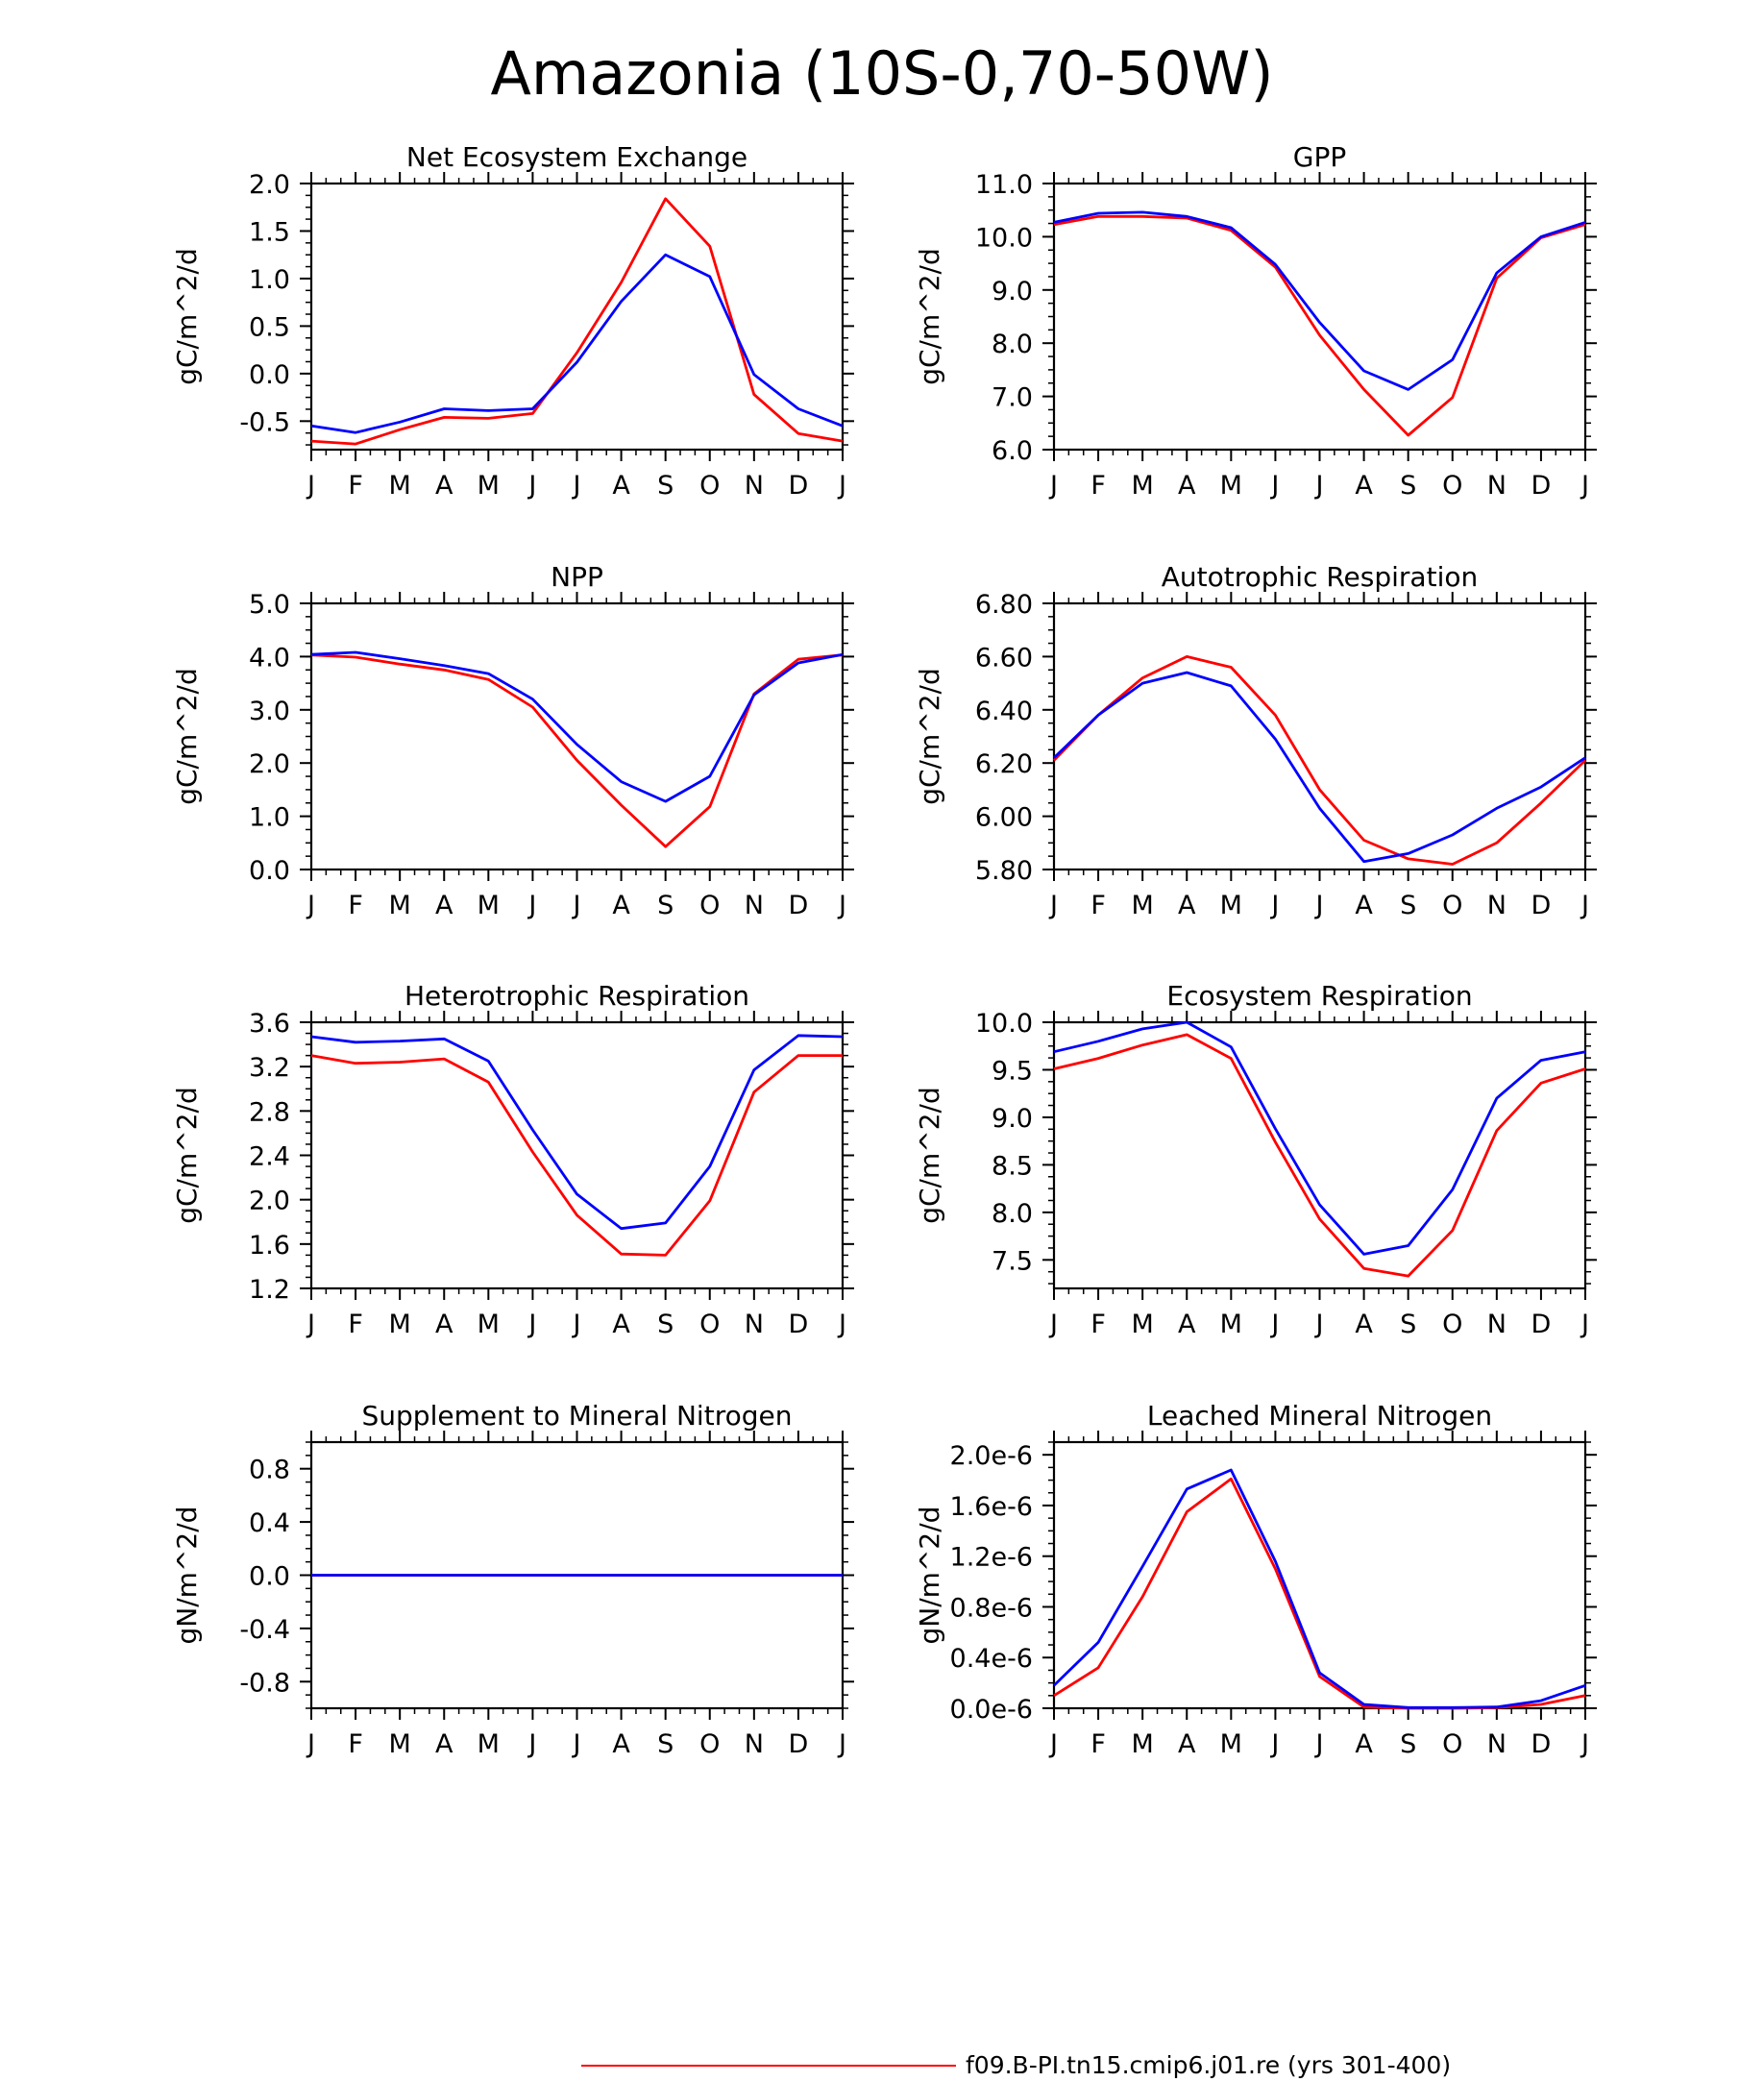 The width and height of the screenshot is (1764, 2082). I want to click on legend: f09.B-PI.tn15.cmip6.j01.re (yrs 301-400), so click(1016, 2065).